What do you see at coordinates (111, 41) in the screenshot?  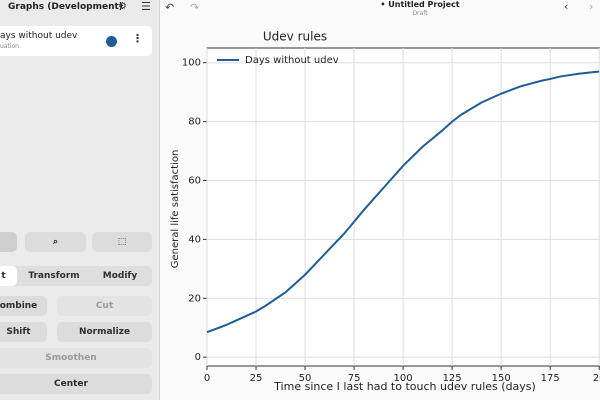 I see `item-color` at bounding box center [111, 41].